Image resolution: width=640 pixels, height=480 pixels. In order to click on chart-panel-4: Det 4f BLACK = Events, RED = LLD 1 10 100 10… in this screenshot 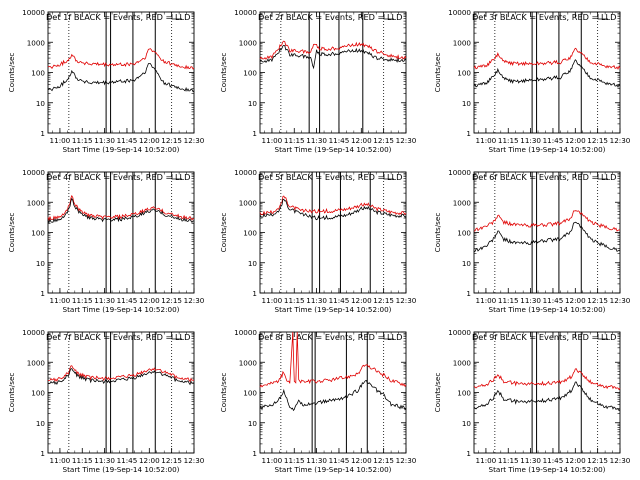, I will do `click(106, 241)`.